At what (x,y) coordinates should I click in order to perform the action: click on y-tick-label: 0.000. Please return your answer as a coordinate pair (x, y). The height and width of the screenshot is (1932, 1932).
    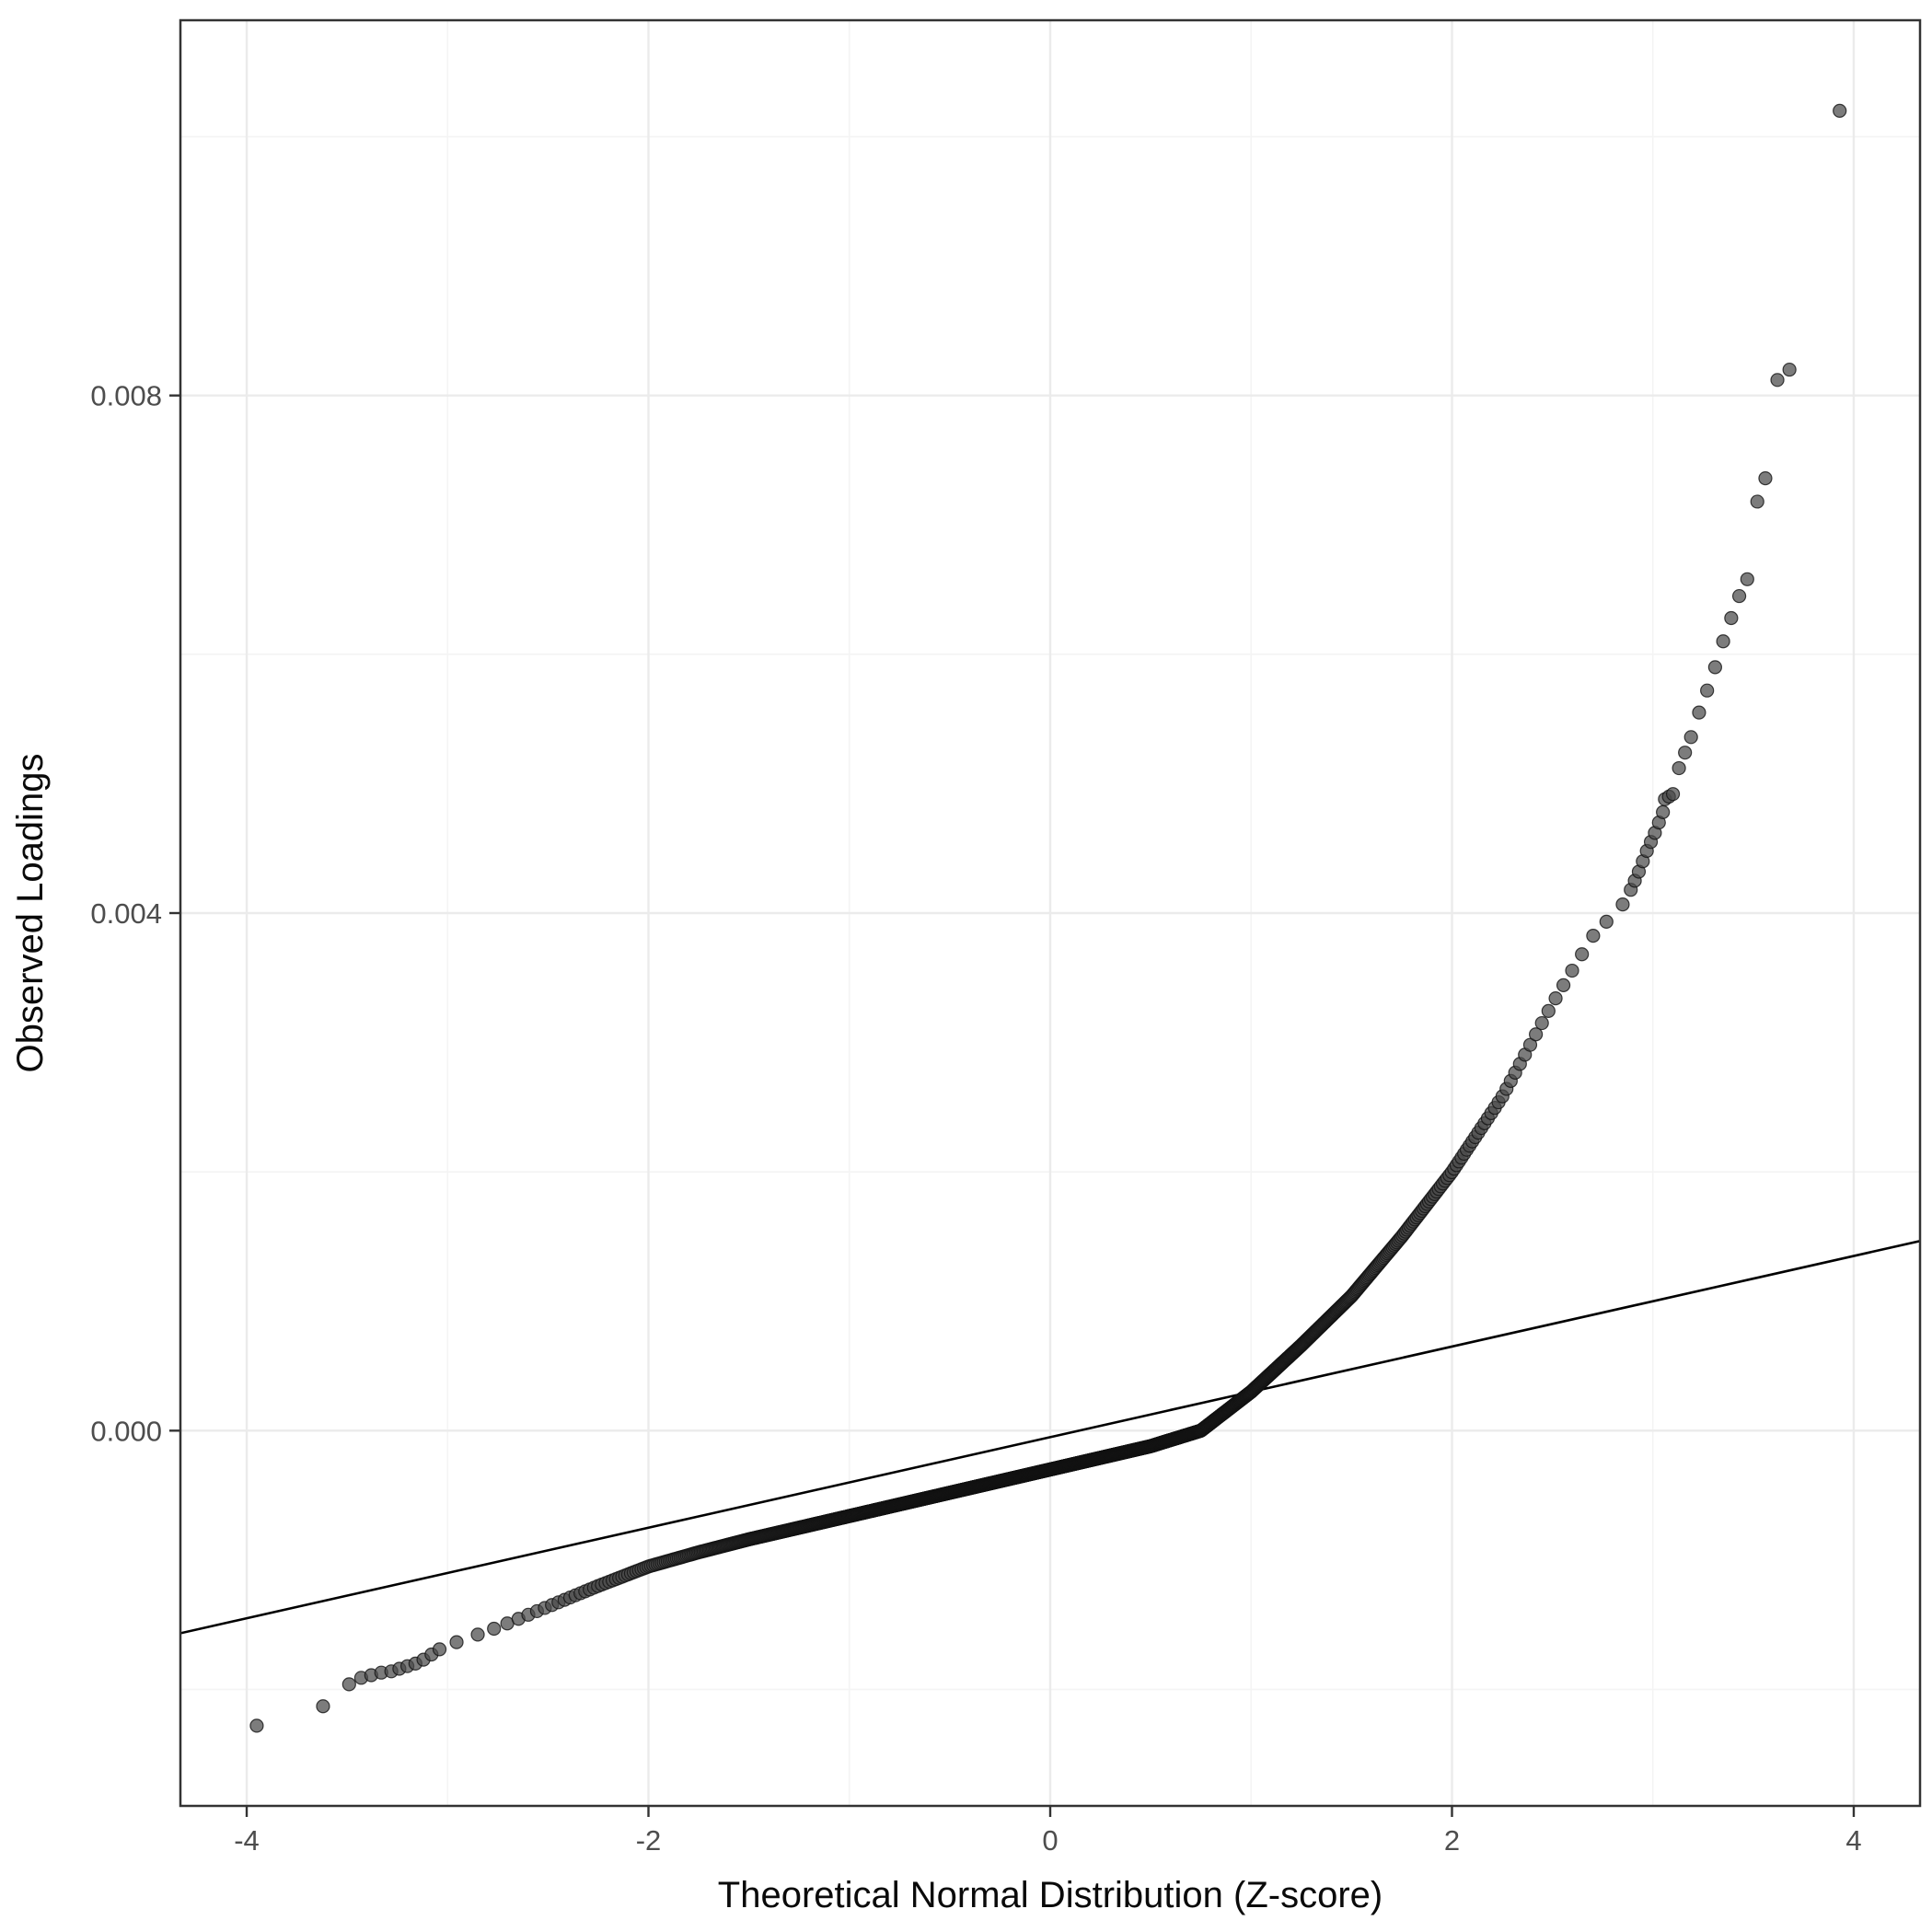
    Looking at the image, I should click on (126, 1431).